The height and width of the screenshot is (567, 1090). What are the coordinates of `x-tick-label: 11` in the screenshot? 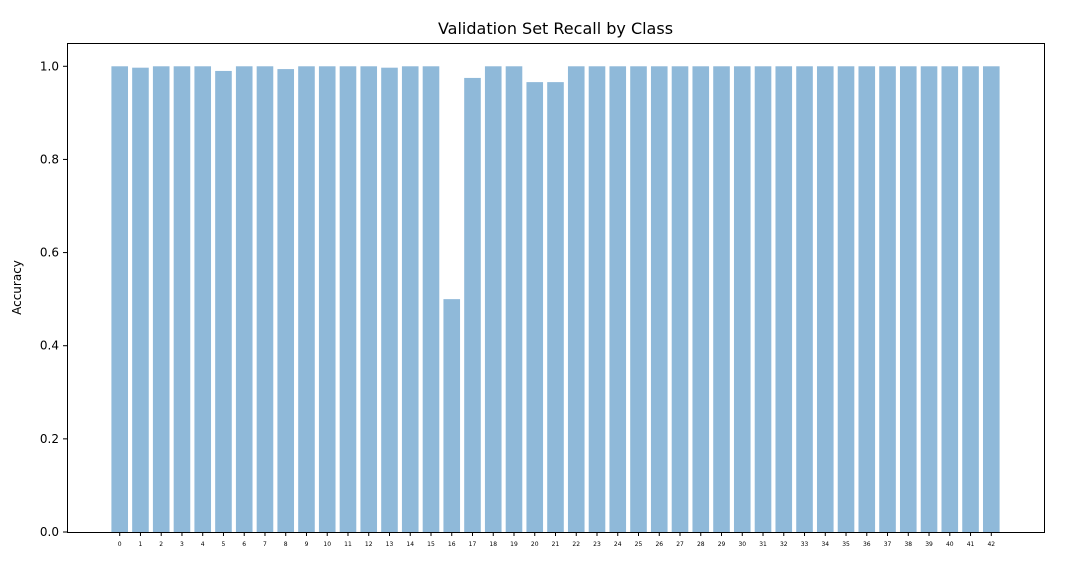 It's located at (348, 544).